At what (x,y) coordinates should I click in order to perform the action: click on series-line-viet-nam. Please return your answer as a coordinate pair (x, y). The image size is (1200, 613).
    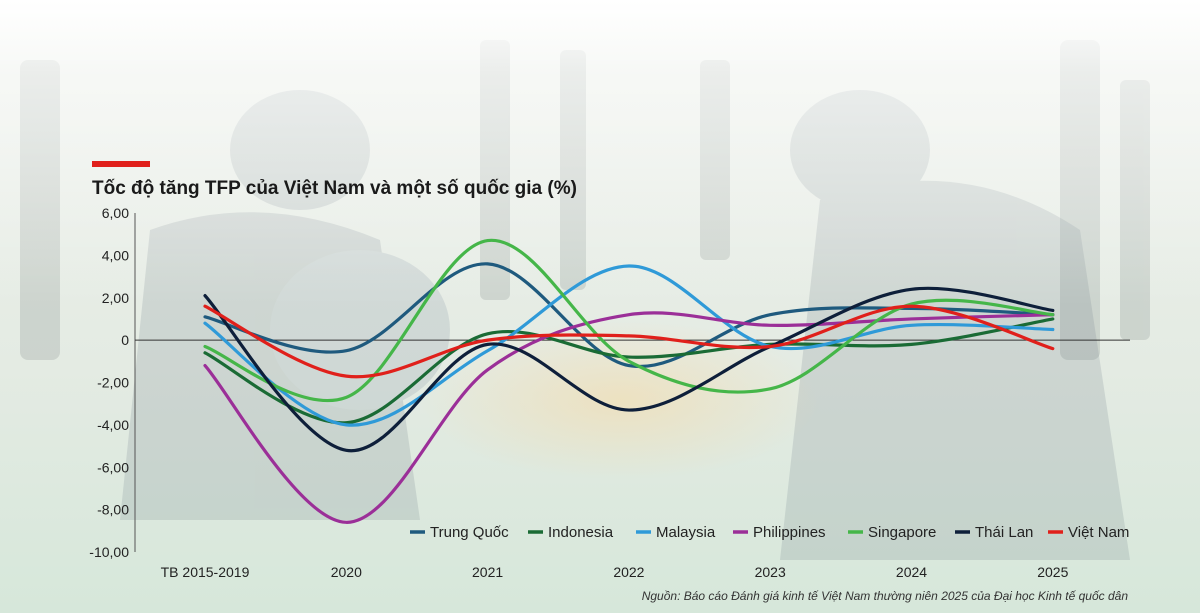
    Looking at the image, I should click on (629, 341).